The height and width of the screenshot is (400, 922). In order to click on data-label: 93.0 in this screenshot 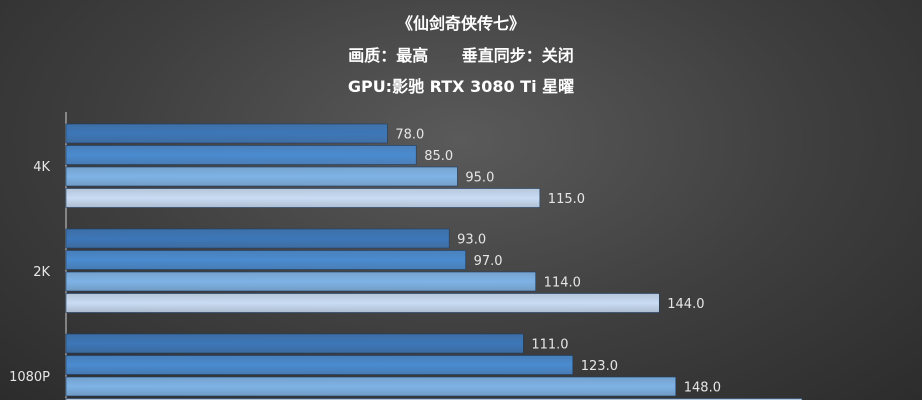, I will do `click(471, 240)`.